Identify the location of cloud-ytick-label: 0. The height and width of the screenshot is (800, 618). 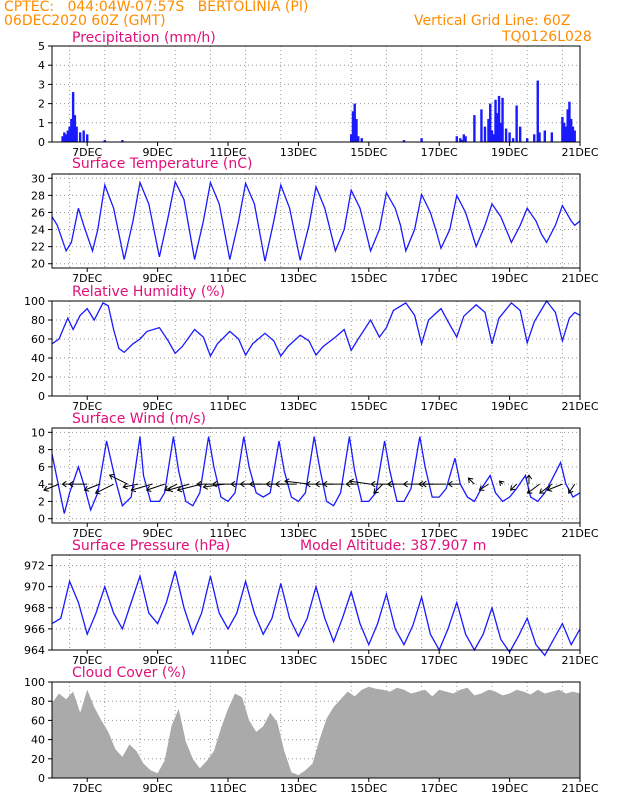
(41, 778).